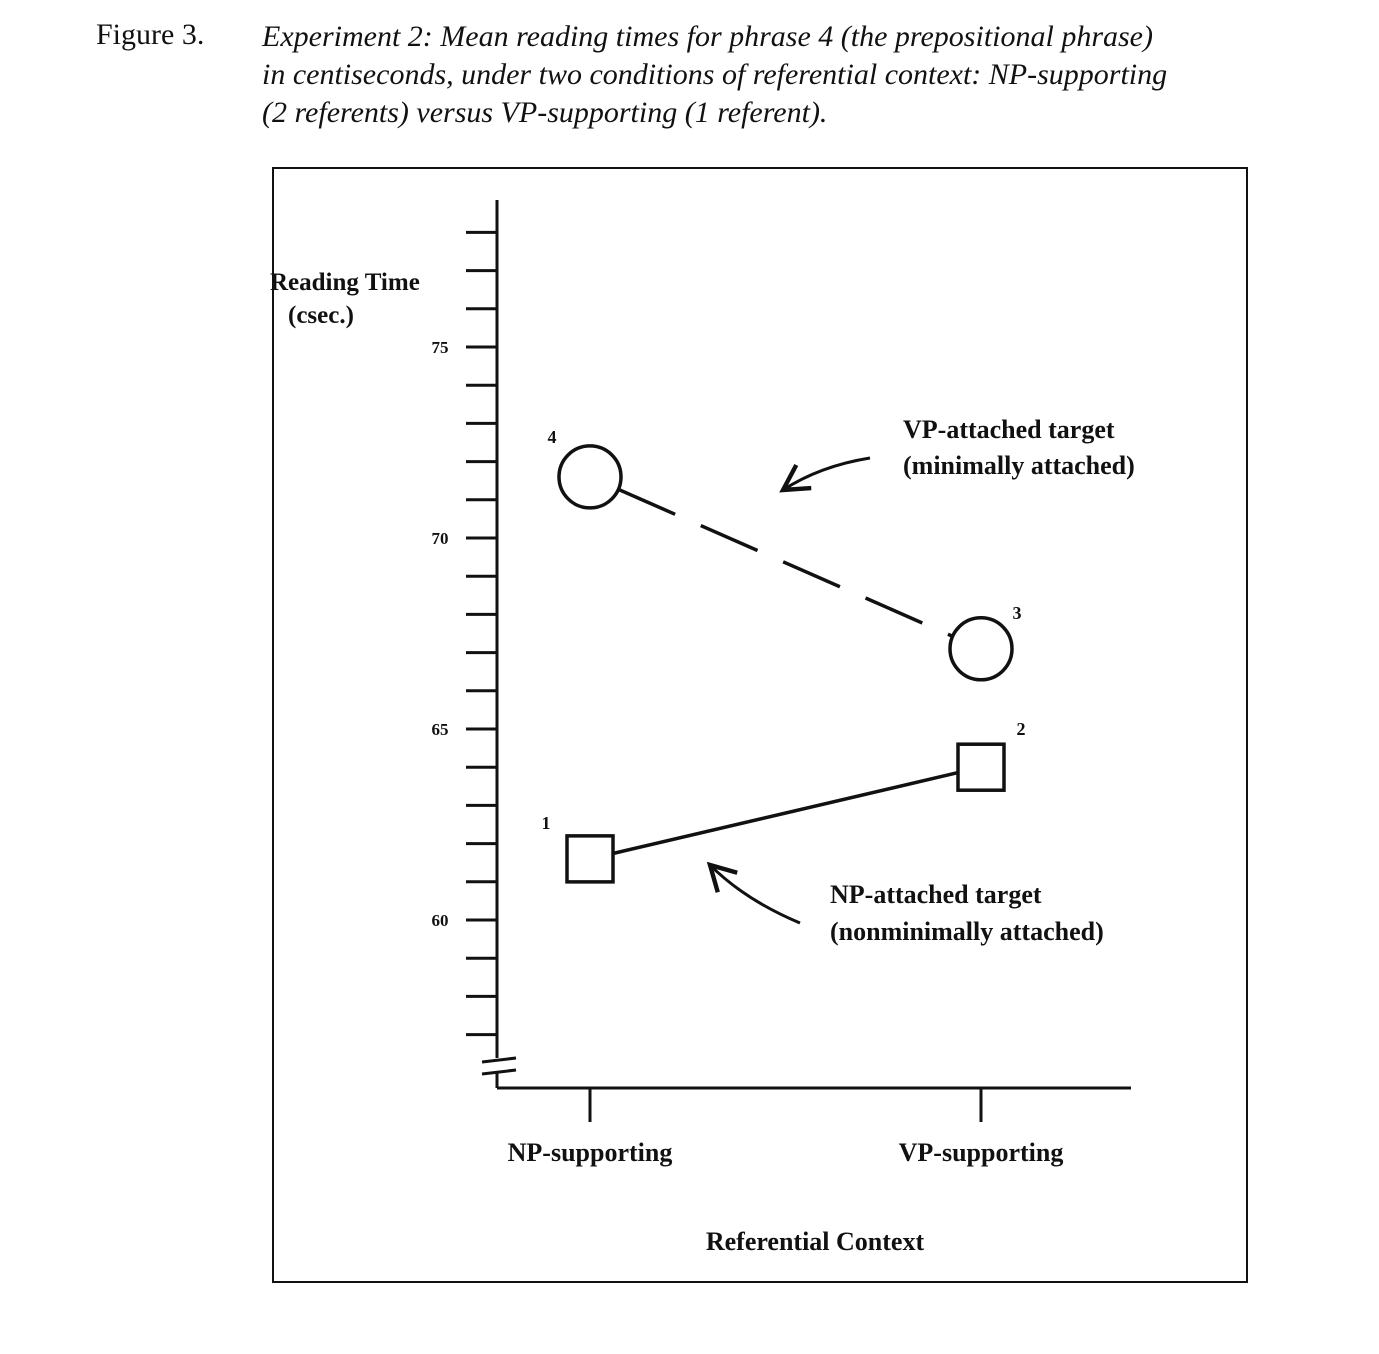 Image resolution: width=1379 pixels, height=1354 pixels. What do you see at coordinates (1009, 429) in the screenshot?
I see `series-label-line-1: VP-attached target` at bounding box center [1009, 429].